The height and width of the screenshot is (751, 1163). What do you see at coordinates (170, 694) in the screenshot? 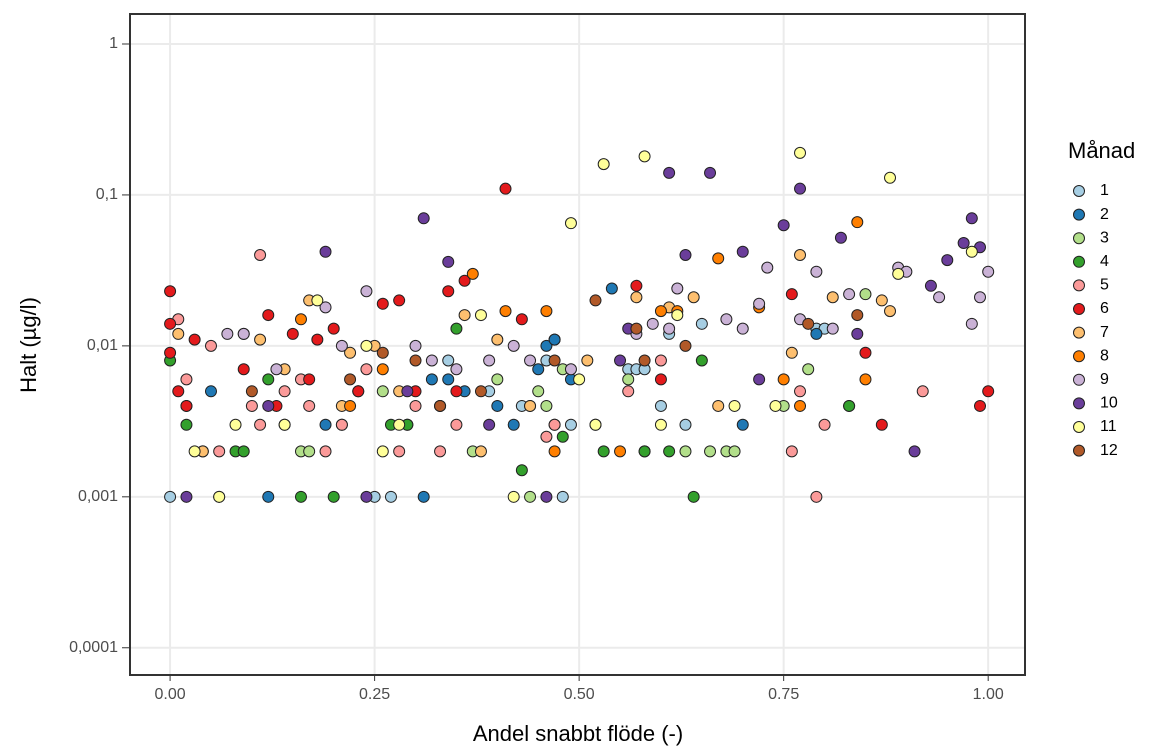
I see `x-tick-label: 0.00` at bounding box center [170, 694].